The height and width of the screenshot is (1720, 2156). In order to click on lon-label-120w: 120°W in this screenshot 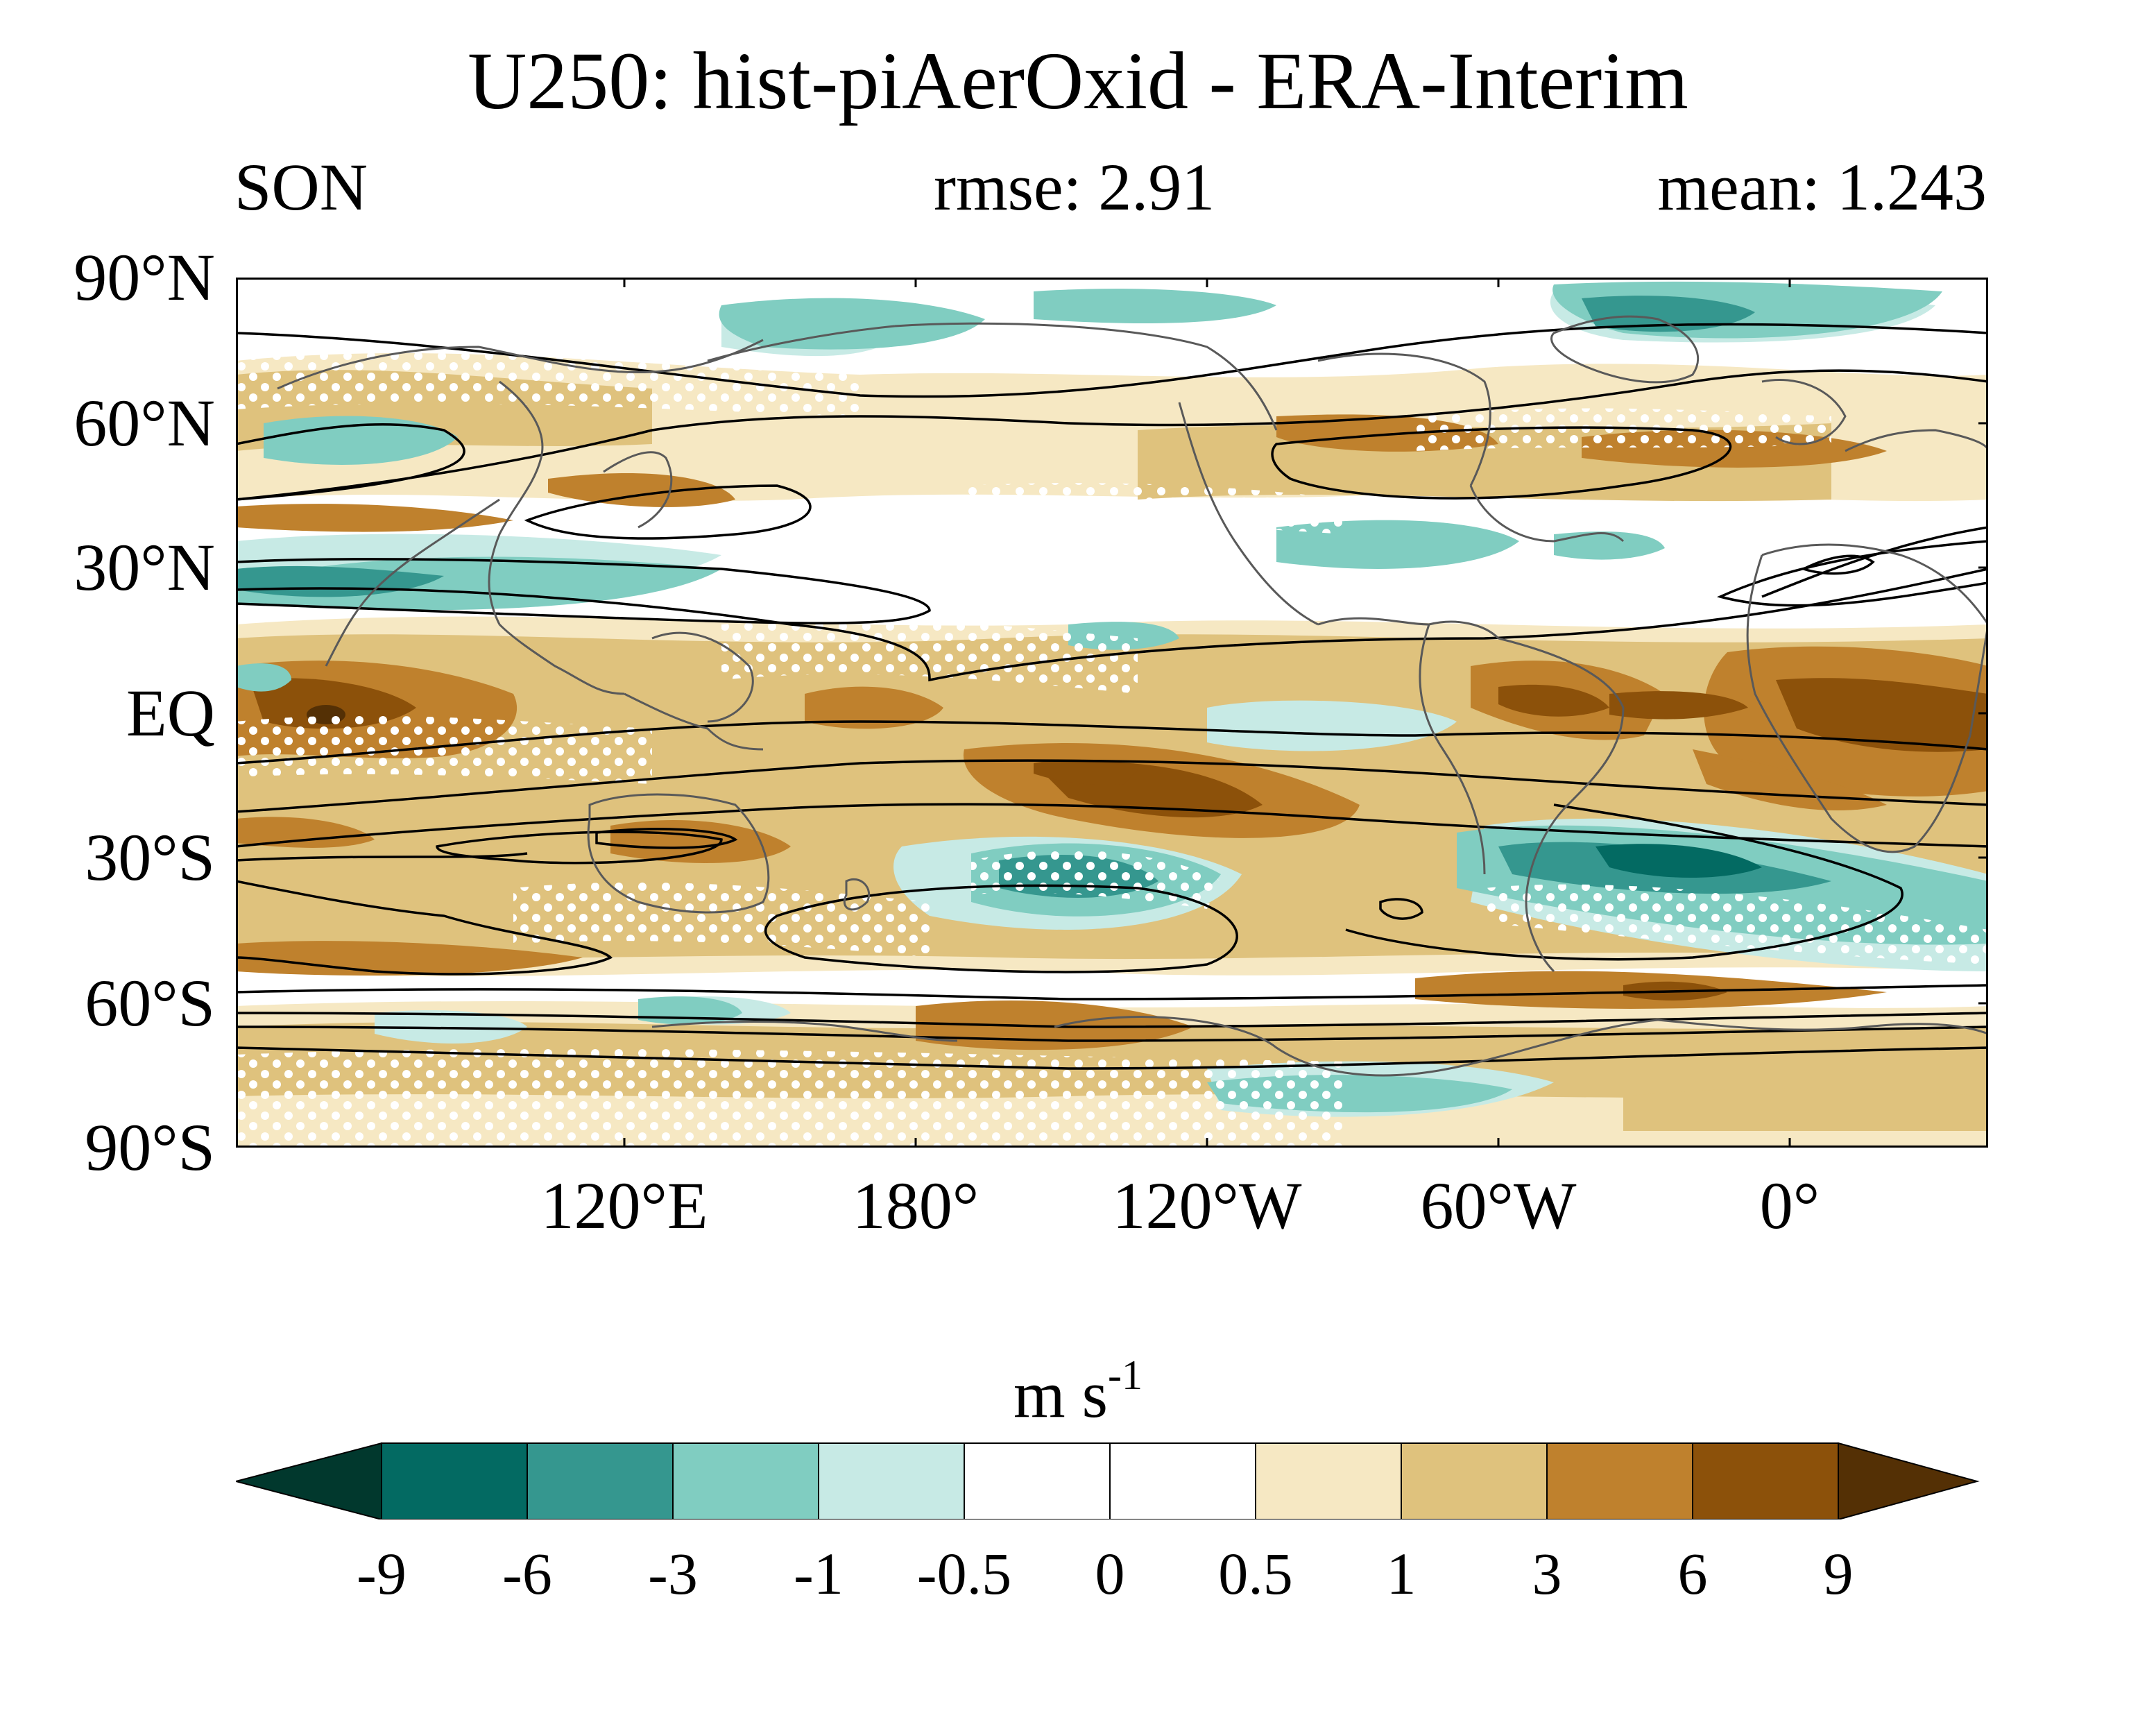, I will do `click(1207, 1205)`.